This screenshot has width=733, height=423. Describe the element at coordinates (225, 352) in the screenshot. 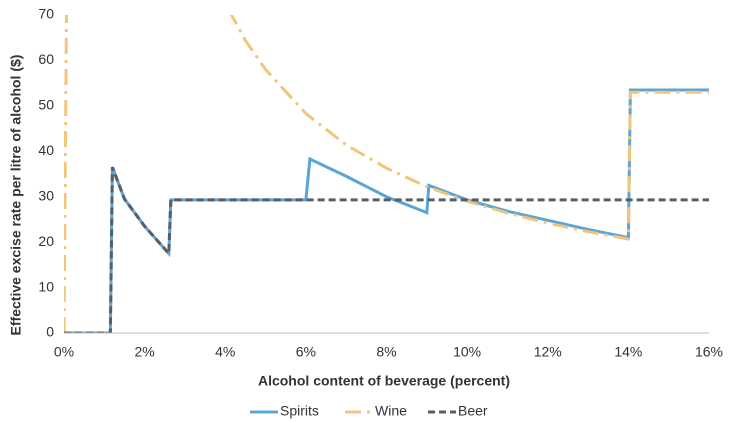

I see `x-tick-label: 4%` at that location.